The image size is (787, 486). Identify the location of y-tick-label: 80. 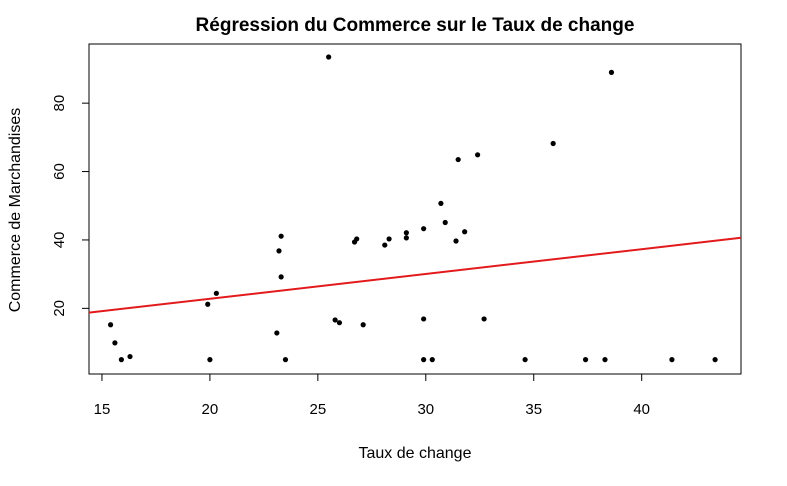
(59, 103).